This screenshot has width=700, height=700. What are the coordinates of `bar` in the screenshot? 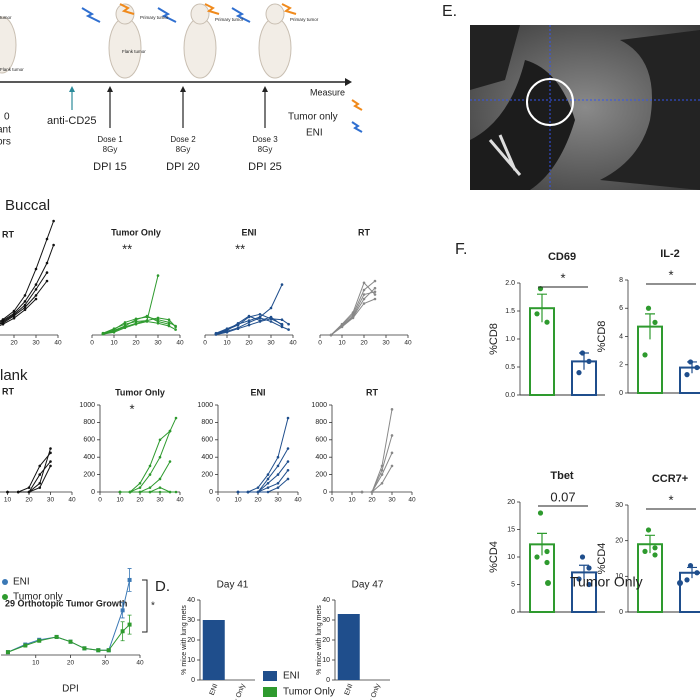 It's located at (213, 650).